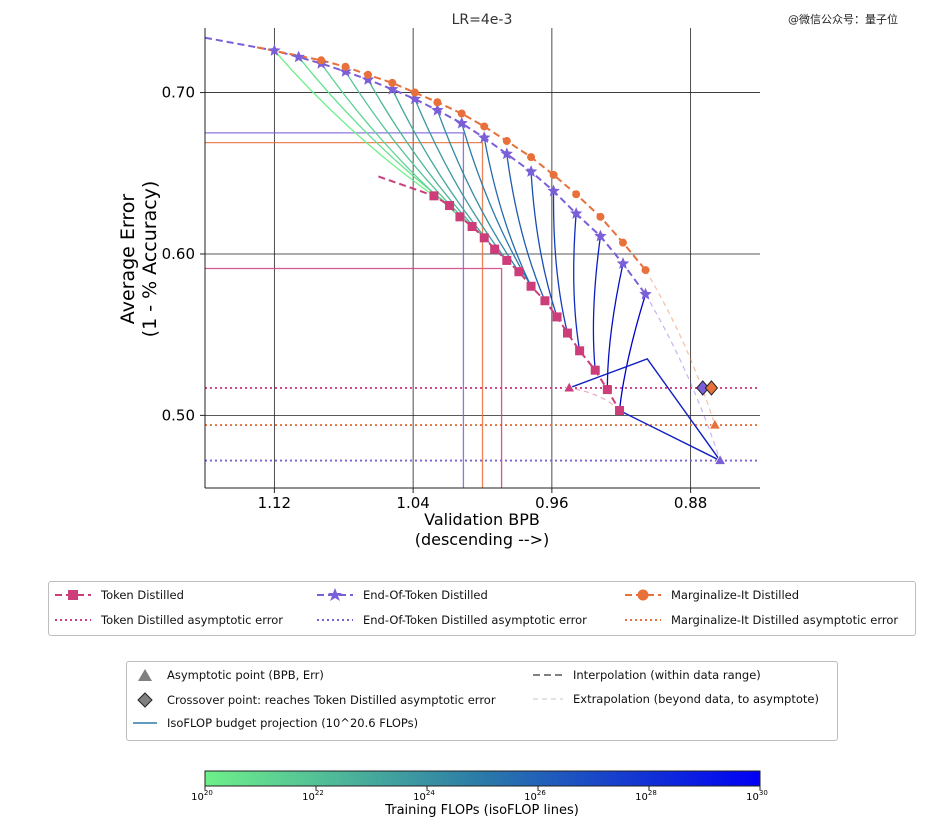 The width and height of the screenshot is (934, 830). I want to click on legend-label: Token Distilled, so click(142, 595).